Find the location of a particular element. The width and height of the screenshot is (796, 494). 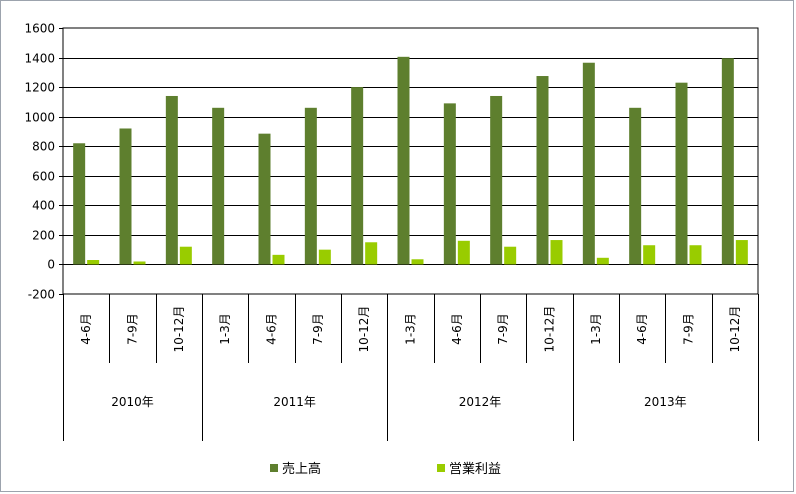

y-tick-label: 600 is located at coordinates (43, 177).